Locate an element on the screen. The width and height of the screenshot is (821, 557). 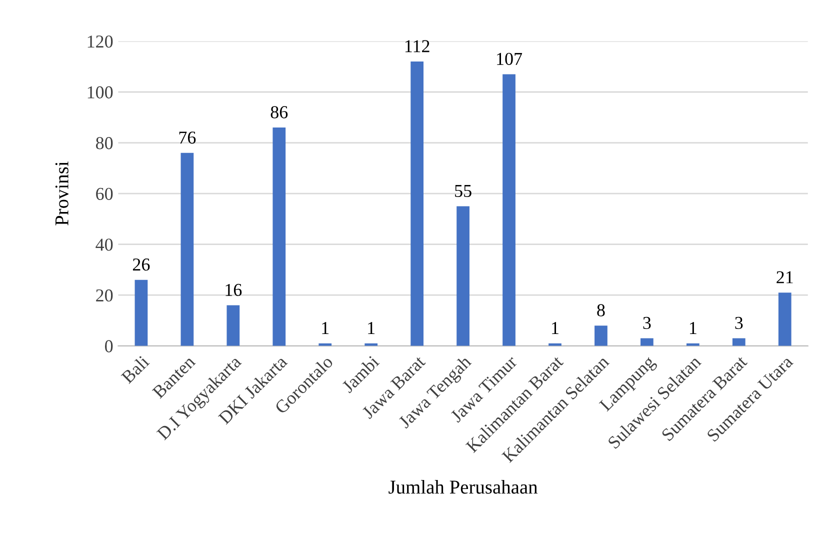
y-tick-label: 100 is located at coordinates (100, 92).